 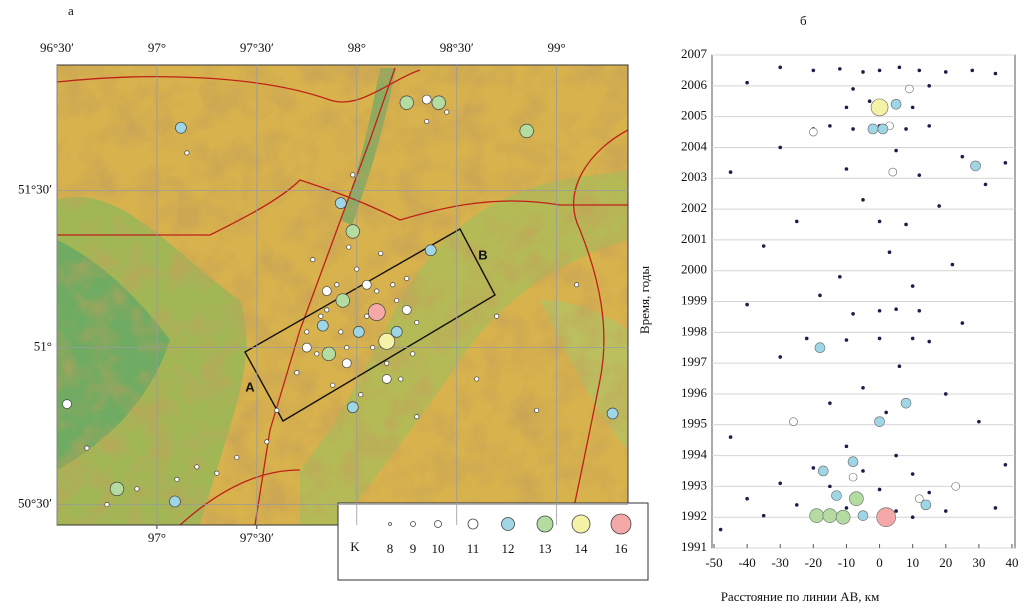 I want to click on x-tick-label: 10, so click(x=912, y=562).